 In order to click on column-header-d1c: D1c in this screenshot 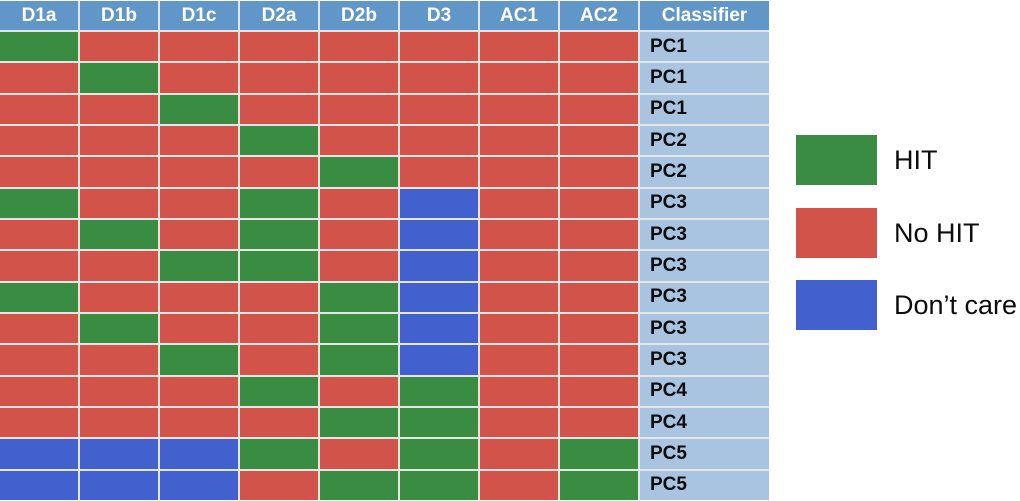, I will do `click(199, 15)`.